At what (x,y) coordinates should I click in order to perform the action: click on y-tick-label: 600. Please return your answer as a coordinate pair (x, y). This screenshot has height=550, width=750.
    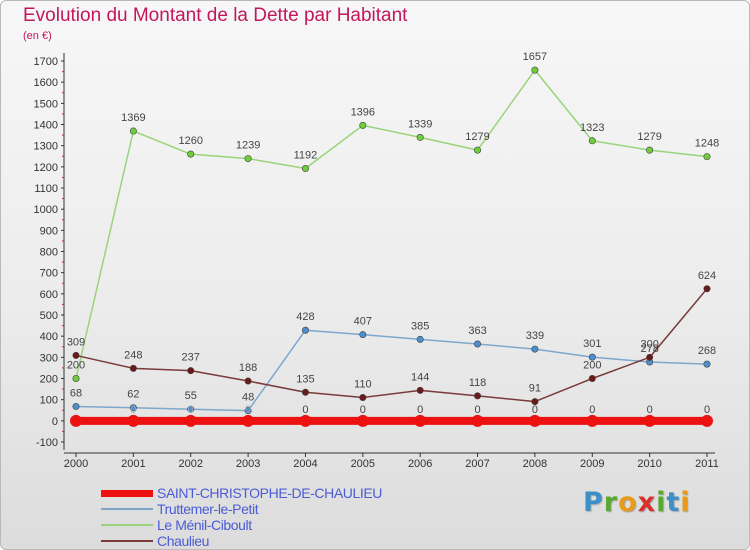
    Looking at the image, I should click on (49, 295).